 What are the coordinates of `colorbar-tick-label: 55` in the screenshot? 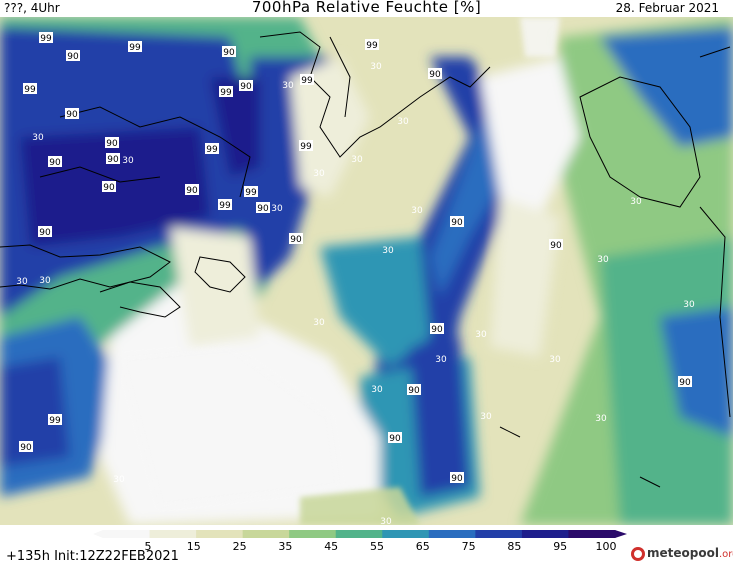 It's located at (377, 546).